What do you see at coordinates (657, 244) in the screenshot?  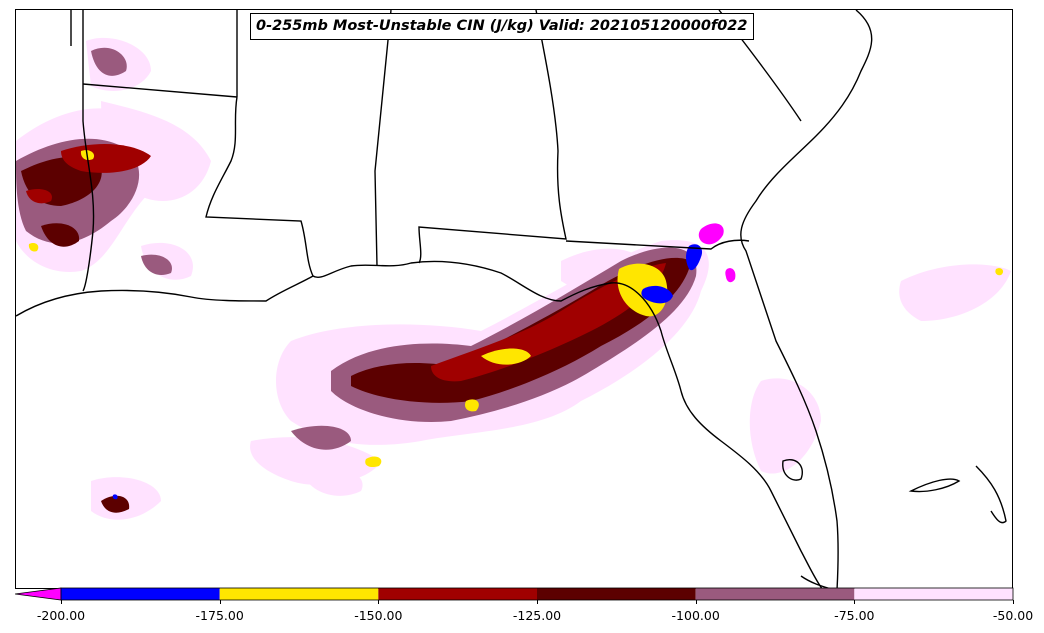 I see `border-fl-ga` at bounding box center [657, 244].